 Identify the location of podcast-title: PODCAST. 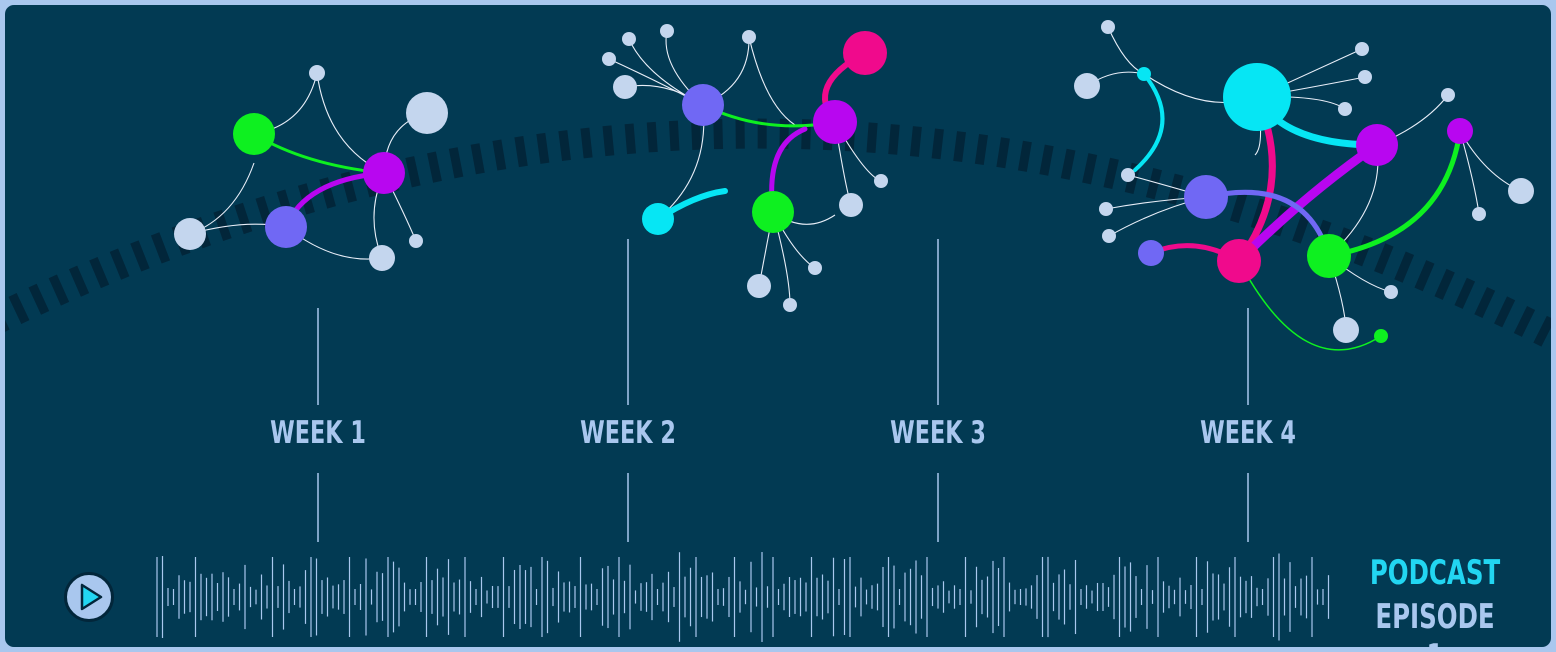
(1435, 573).